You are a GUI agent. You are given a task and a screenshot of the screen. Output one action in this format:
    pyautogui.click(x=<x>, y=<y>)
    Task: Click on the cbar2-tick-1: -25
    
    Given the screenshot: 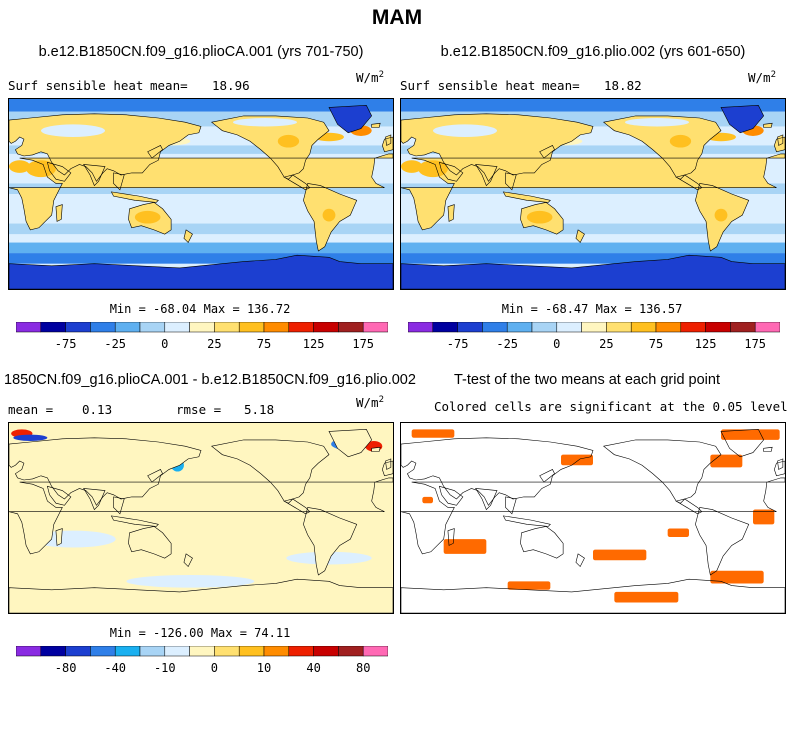 What is the action you would take?
    pyautogui.click(x=507, y=344)
    